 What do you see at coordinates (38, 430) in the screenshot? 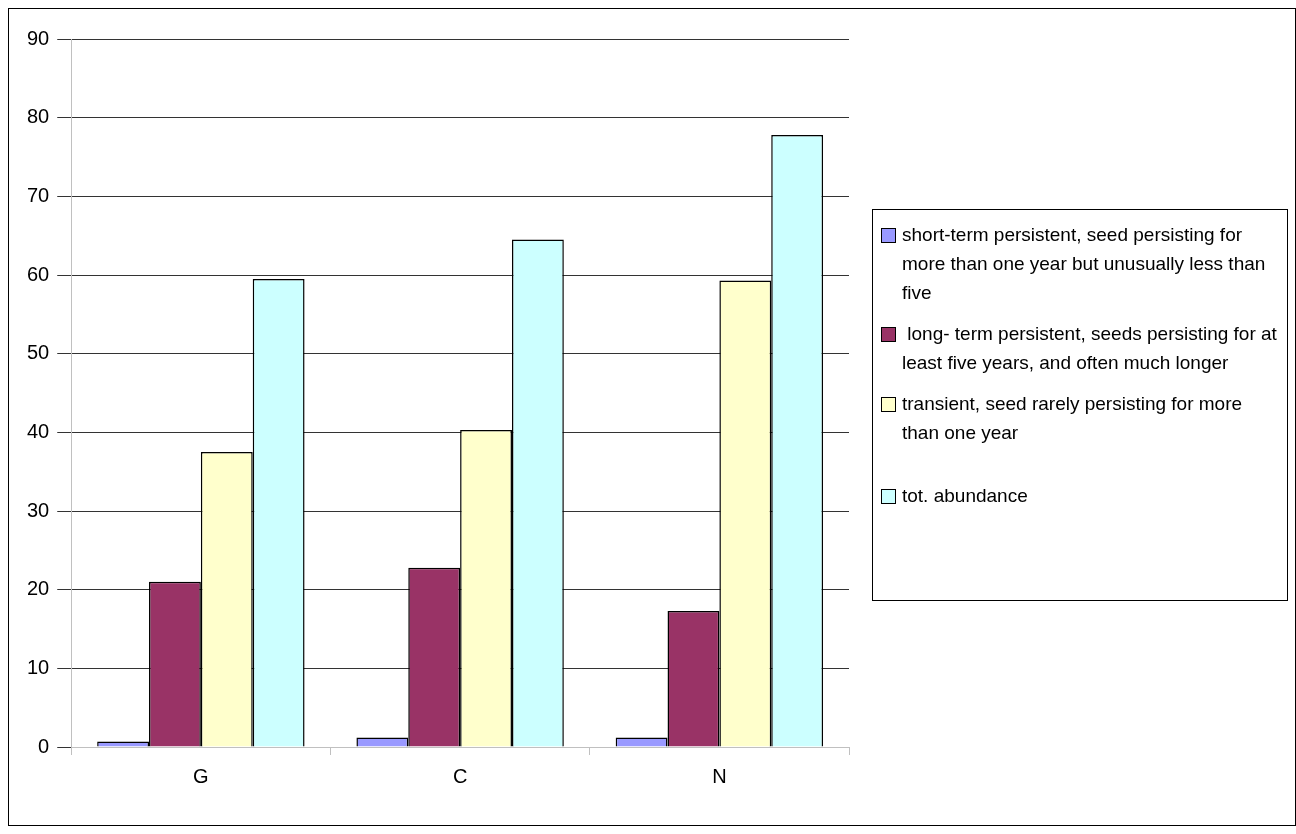
I see `y-tick-label: 40` at bounding box center [38, 430].